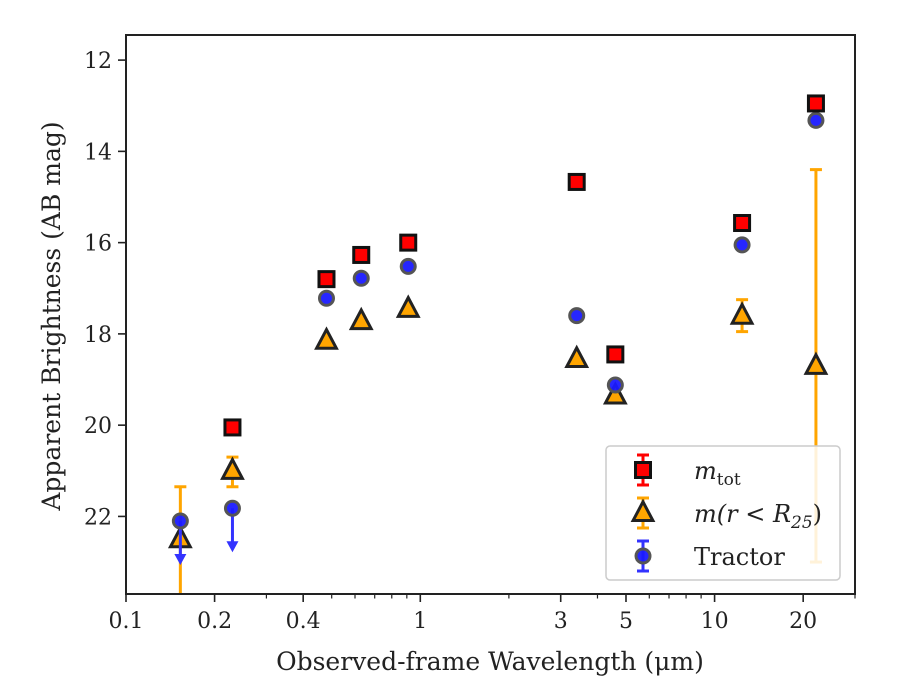 The height and width of the screenshot is (700, 900). I want to click on y-tick-label: 20, so click(98, 426).